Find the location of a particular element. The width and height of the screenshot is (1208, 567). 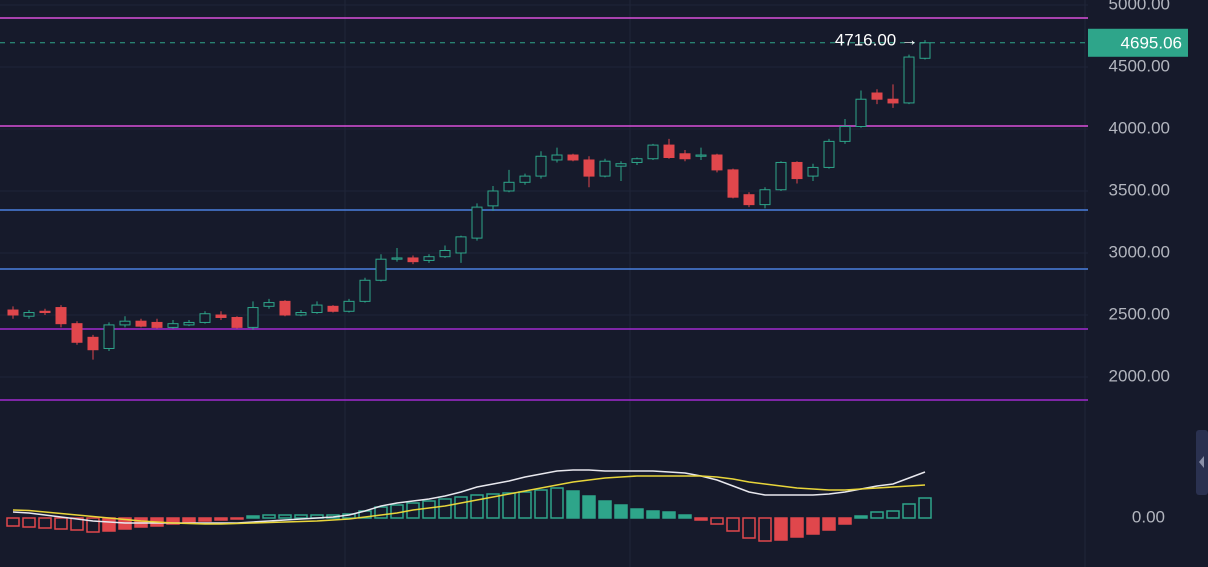

price-annotation: 4716.00 → is located at coordinates (876, 40).